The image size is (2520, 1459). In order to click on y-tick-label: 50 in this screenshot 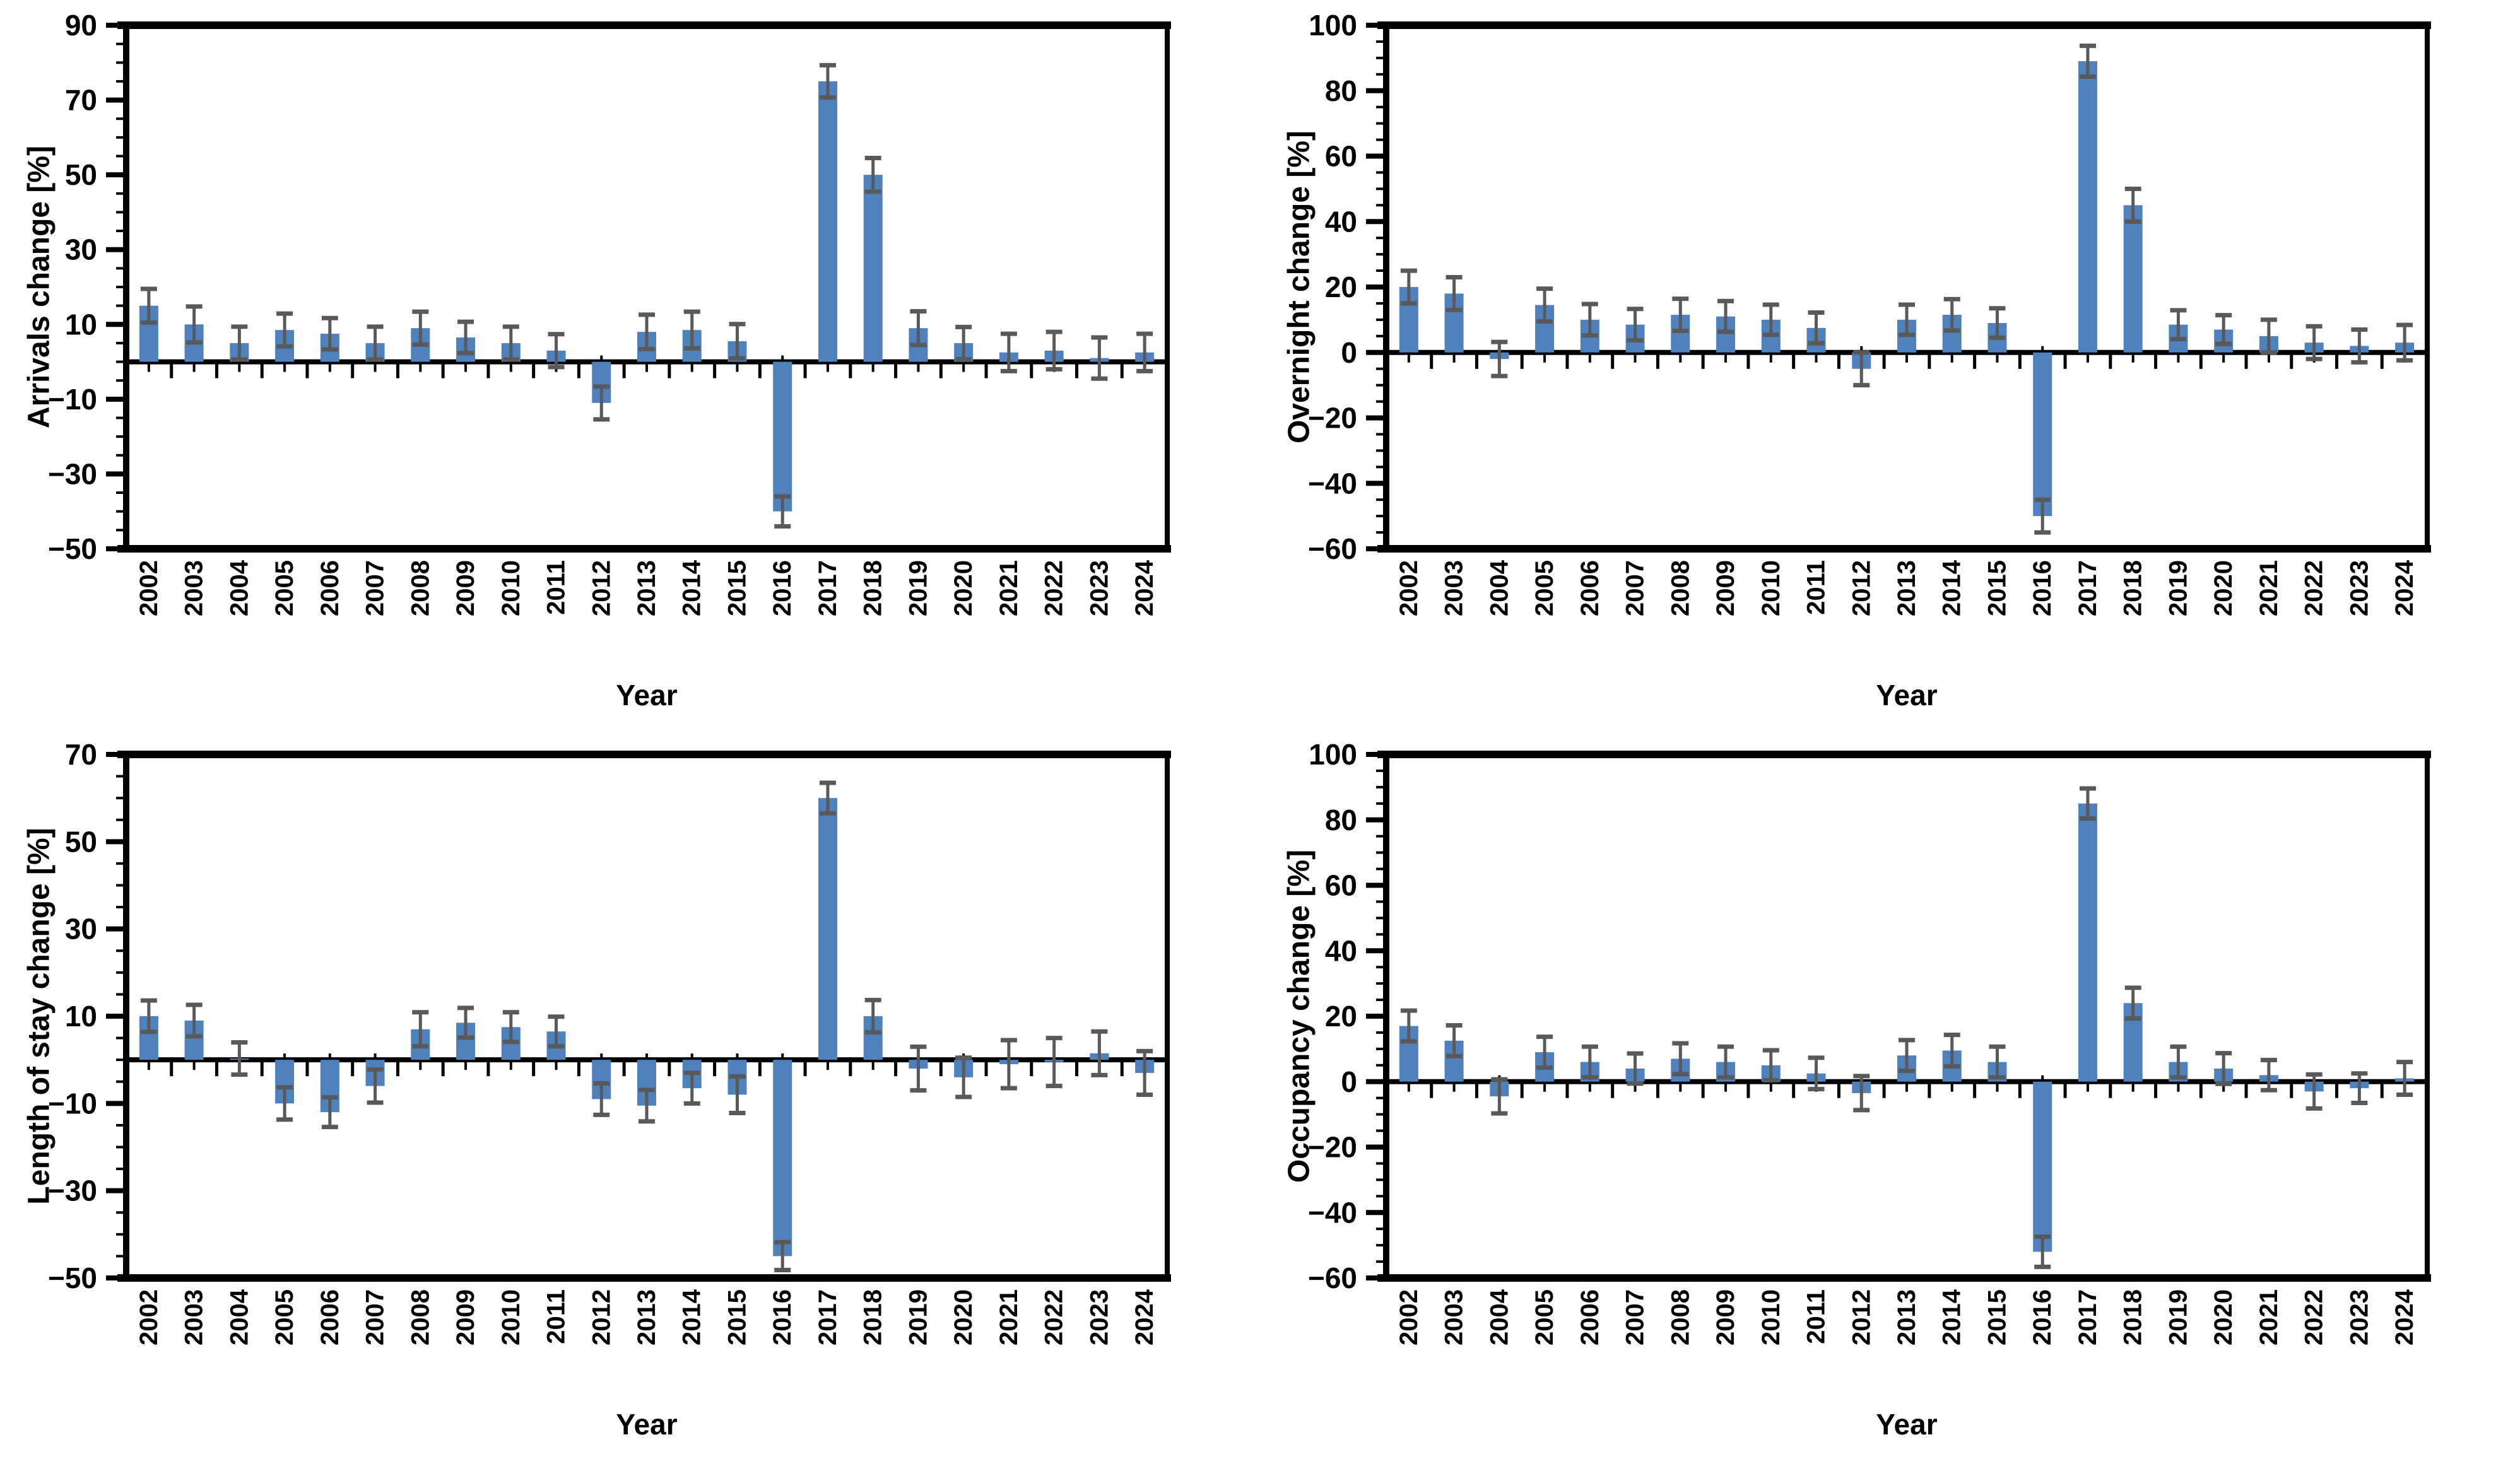, I will do `click(81, 174)`.